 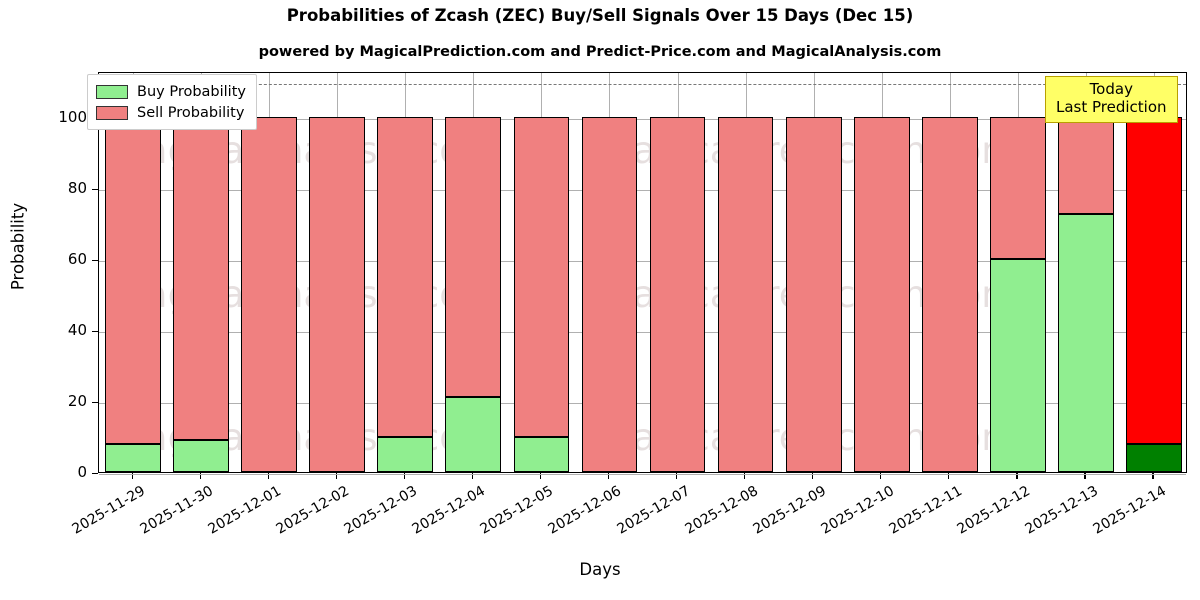 I want to click on x-axis-title: Days, so click(x=600, y=569).